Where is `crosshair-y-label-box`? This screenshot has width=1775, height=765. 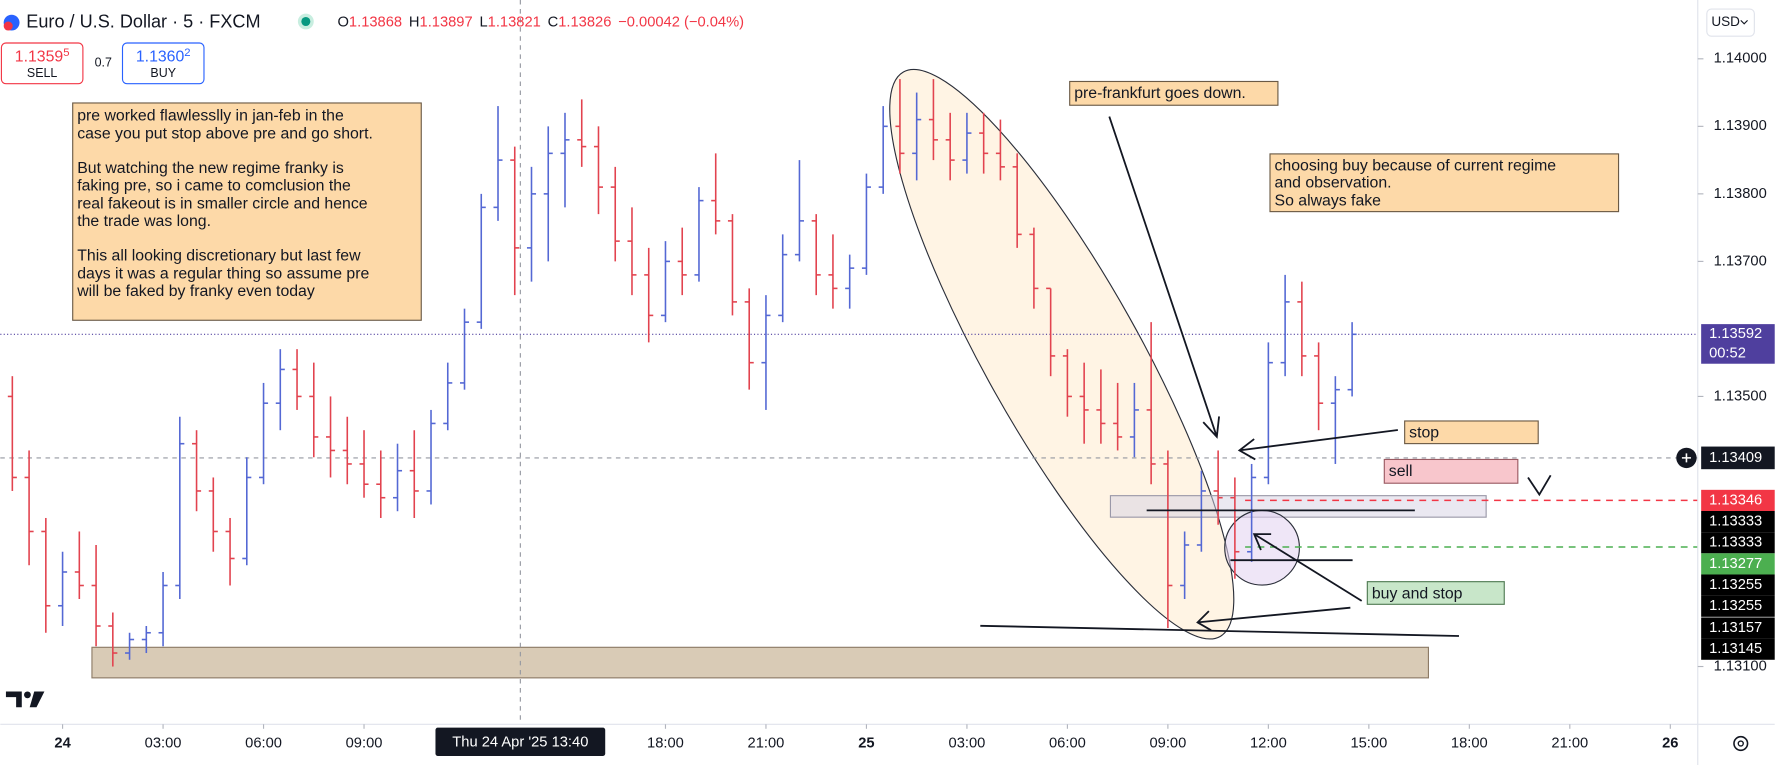
crosshair-y-label-box is located at coordinates (1738, 458).